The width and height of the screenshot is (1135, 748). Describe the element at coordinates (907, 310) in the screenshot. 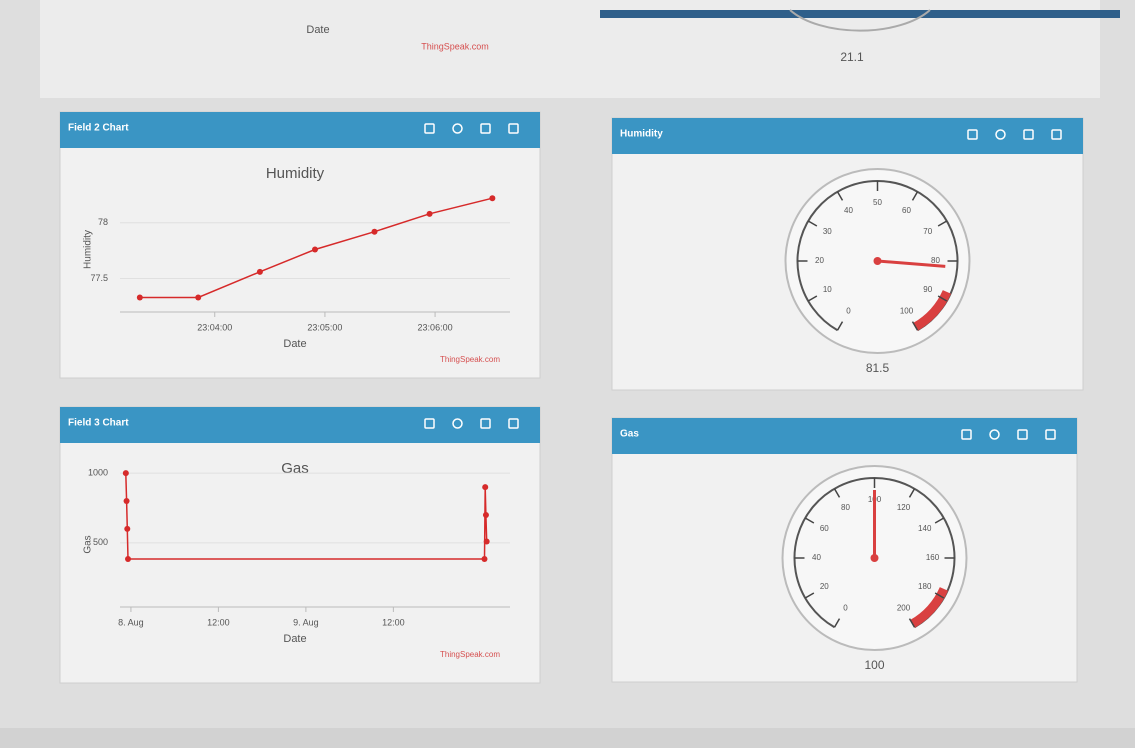

I see `gauge-tick-label: 100` at that location.